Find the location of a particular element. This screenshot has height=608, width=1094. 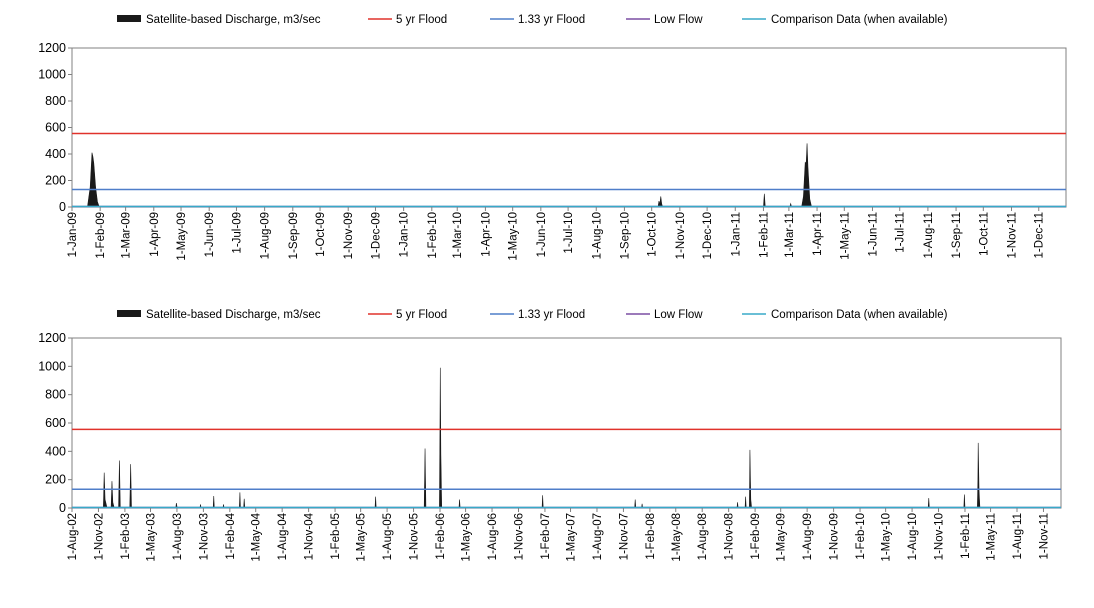

x-tick-label: 1-Apr-09 is located at coordinates (155, 234).